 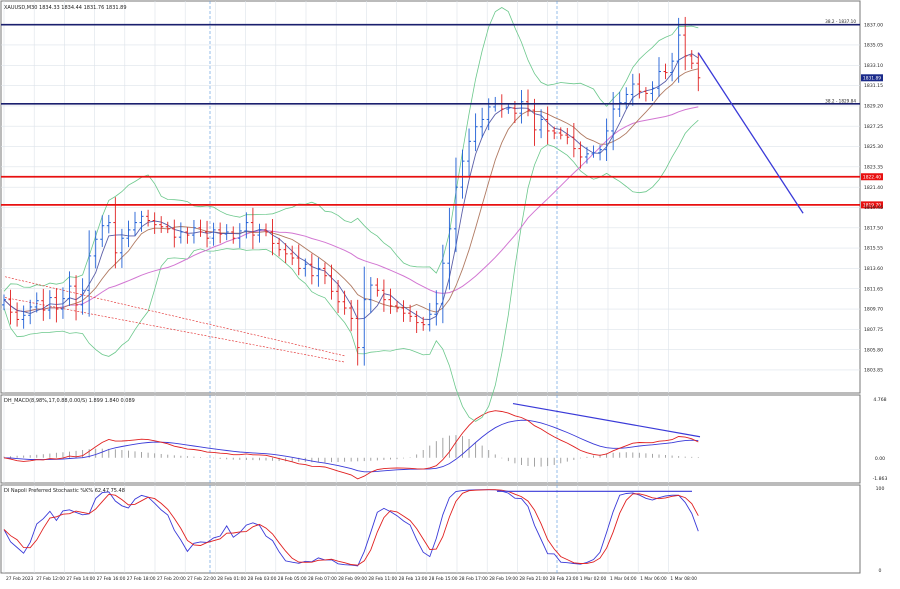 What do you see at coordinates (231, 579) in the screenshot?
I see `time-tick: 28 Feb 01:00` at bounding box center [231, 579].